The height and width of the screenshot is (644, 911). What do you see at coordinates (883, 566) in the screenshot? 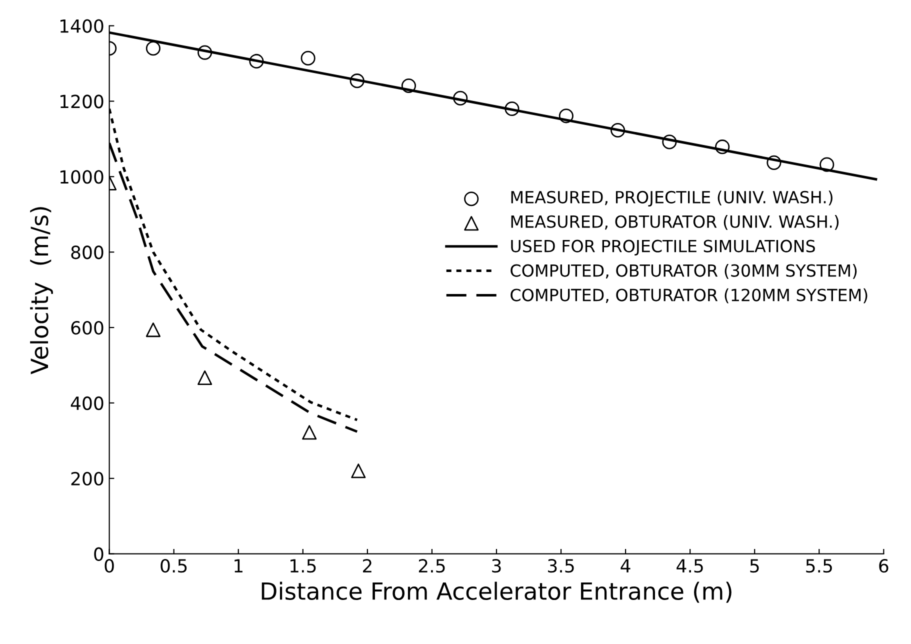
I see `x-tick-label: 6` at bounding box center [883, 566].